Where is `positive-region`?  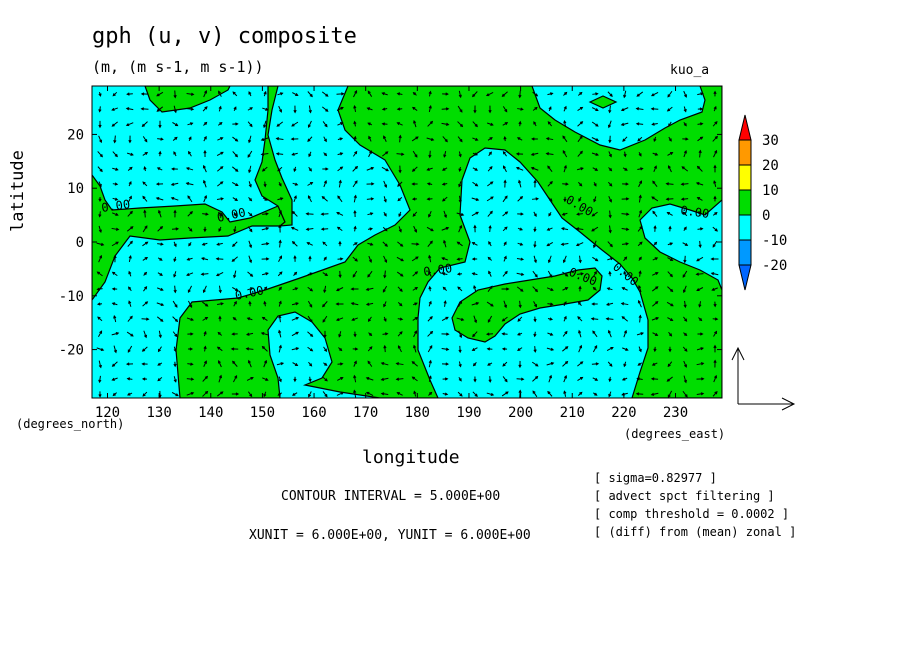
positive-region is located at coordinates (603, 102).